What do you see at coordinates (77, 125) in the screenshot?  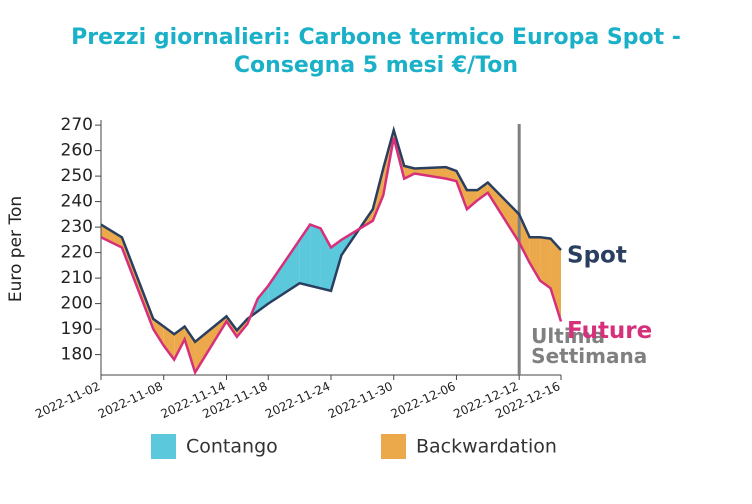 I see `y-tick-label: 270` at bounding box center [77, 125].